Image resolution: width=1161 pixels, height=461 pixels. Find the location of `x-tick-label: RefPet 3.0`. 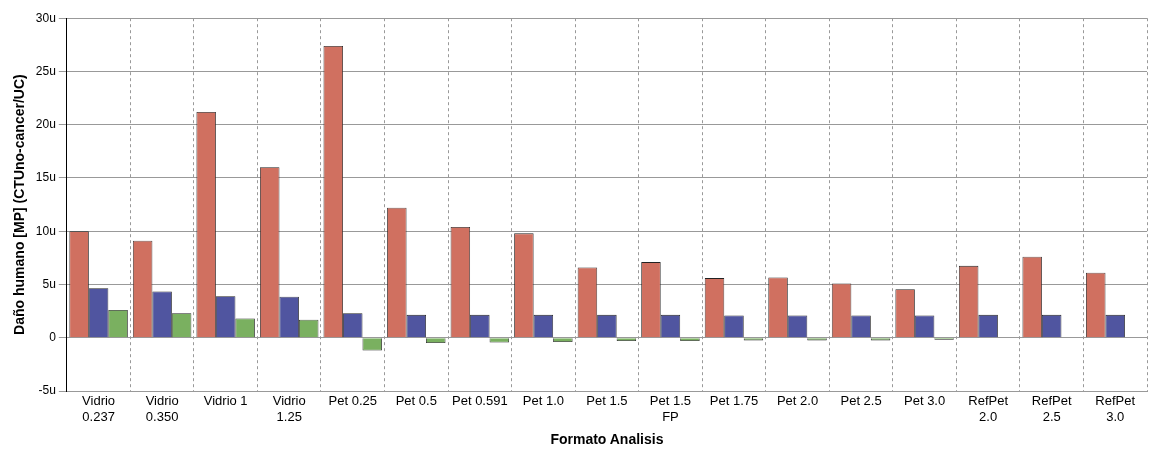

x-tick-label: RefPet 3.0 is located at coordinates (1115, 408).